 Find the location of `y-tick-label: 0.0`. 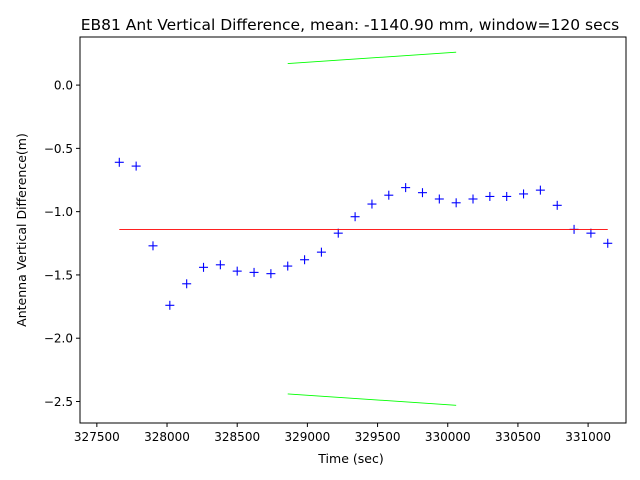

y-tick-label: 0.0 is located at coordinates (63, 86).